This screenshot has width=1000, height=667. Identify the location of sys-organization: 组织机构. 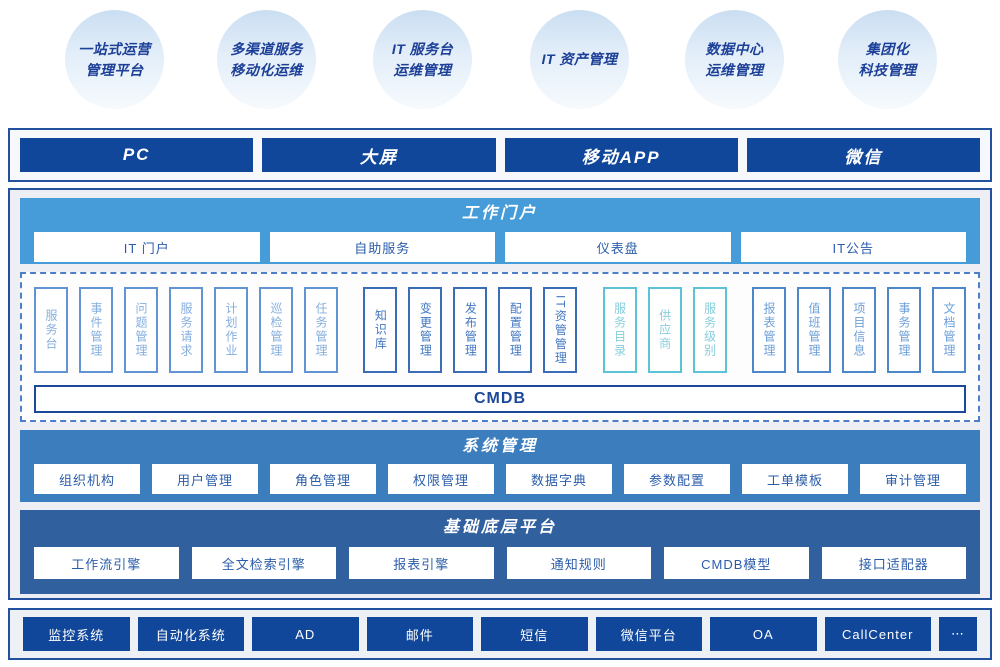
(87, 479).